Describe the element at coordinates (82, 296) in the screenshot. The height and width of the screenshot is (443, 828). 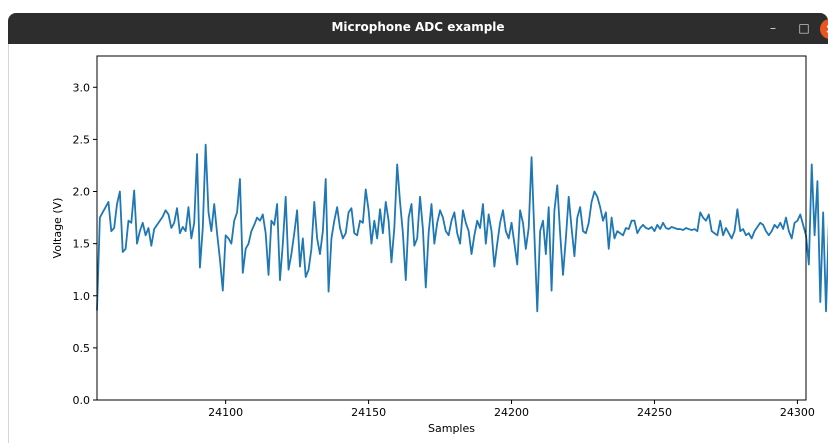
I see `y-tick-label: 1.0` at that location.